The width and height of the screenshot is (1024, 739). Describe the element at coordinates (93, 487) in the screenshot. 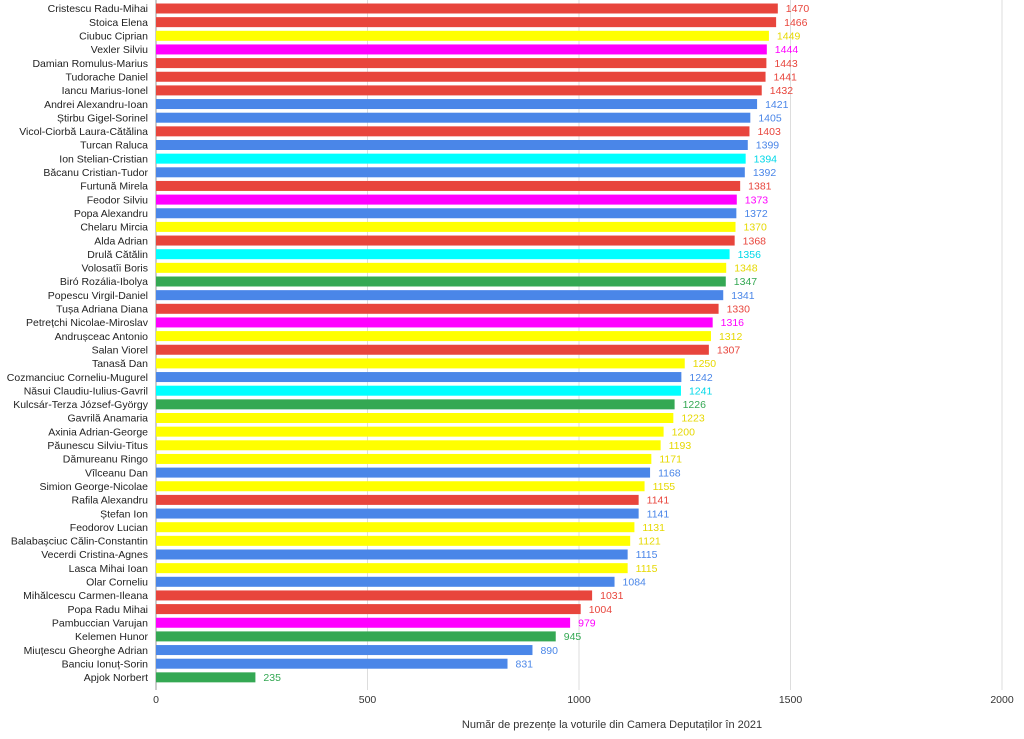

I see `category-label: Simion George-Nicolae` at that location.